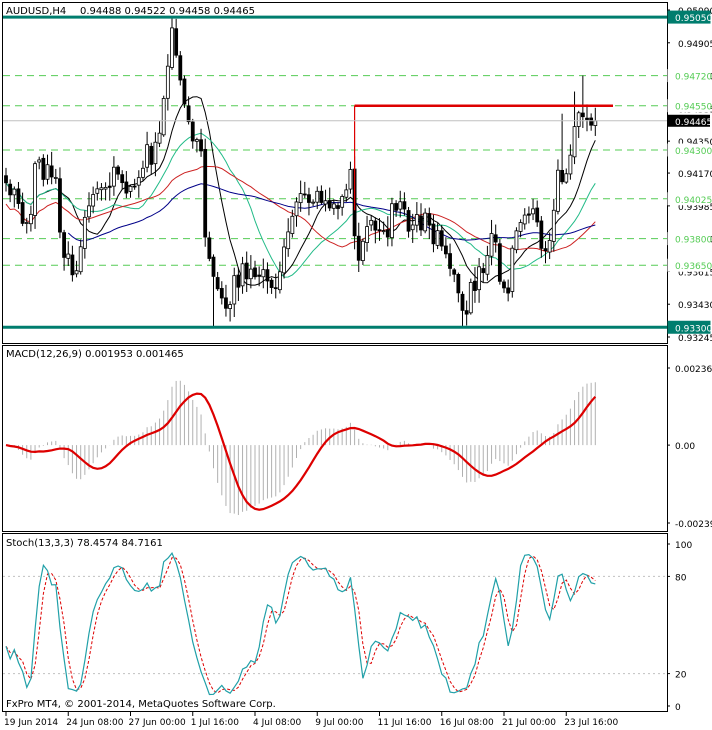 This screenshot has width=712, height=730. I want to click on level-label: 0.93300, so click(693, 329).